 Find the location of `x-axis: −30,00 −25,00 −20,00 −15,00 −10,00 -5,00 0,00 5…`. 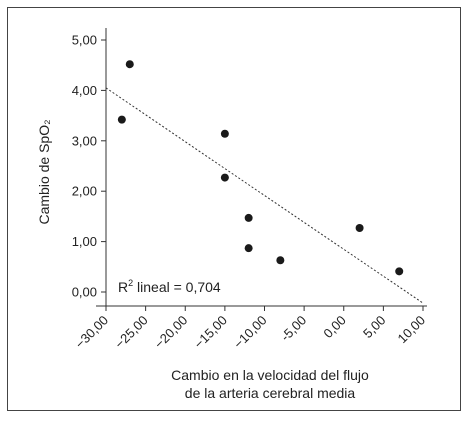

x-axis: −30,00 −25,00 −20,00 −15,00 −10,00 -5,00 0,00 5… is located at coordinates (250, 328).